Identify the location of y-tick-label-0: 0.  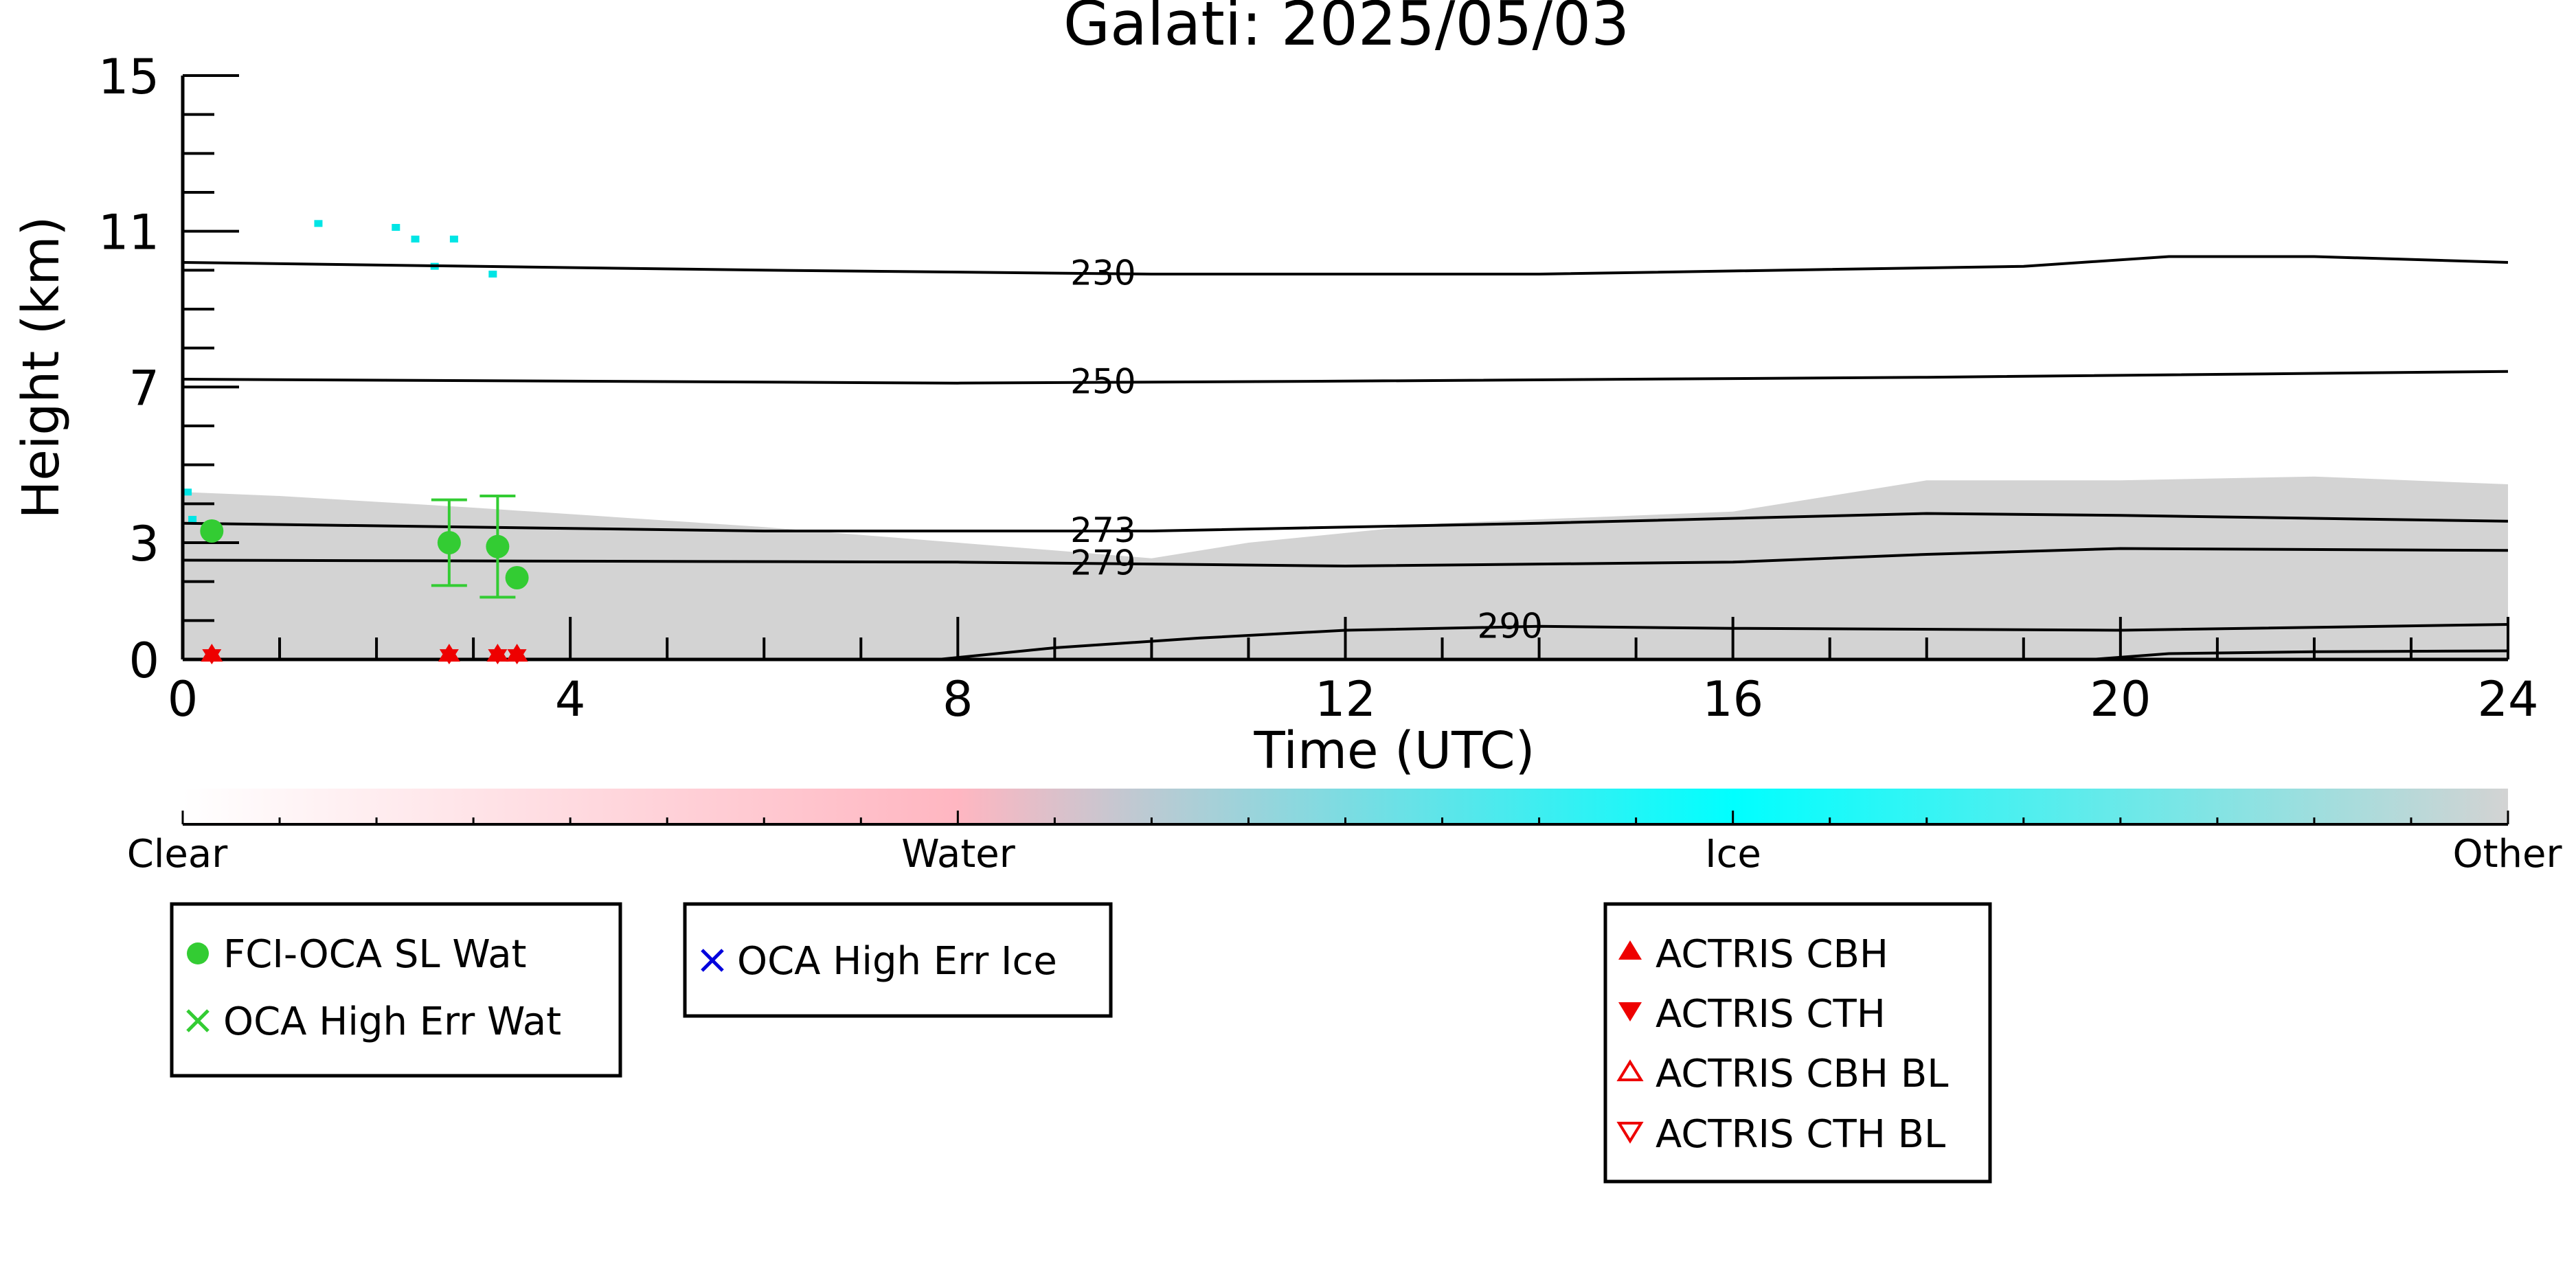
(143, 661).